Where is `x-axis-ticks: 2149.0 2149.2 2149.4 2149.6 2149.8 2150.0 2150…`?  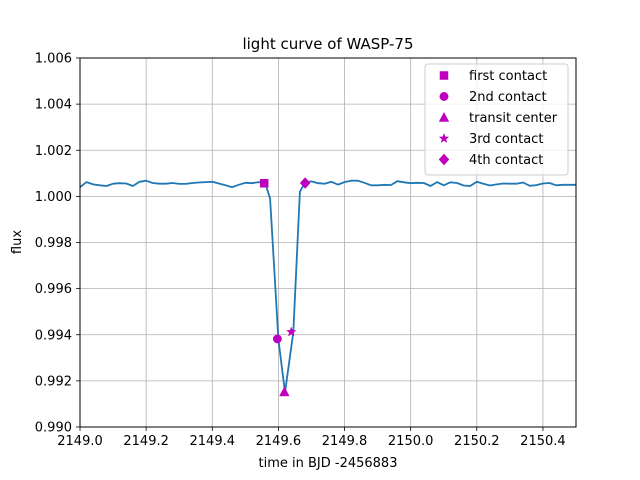 x-axis-ticks: 2149.0 2149.2 2149.4 2149.6 2149.8 2150.0 2150… is located at coordinates (311, 438).